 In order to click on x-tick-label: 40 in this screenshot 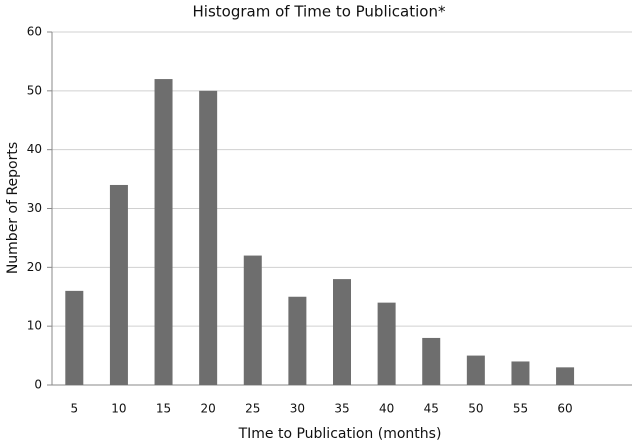, I will do `click(386, 409)`.